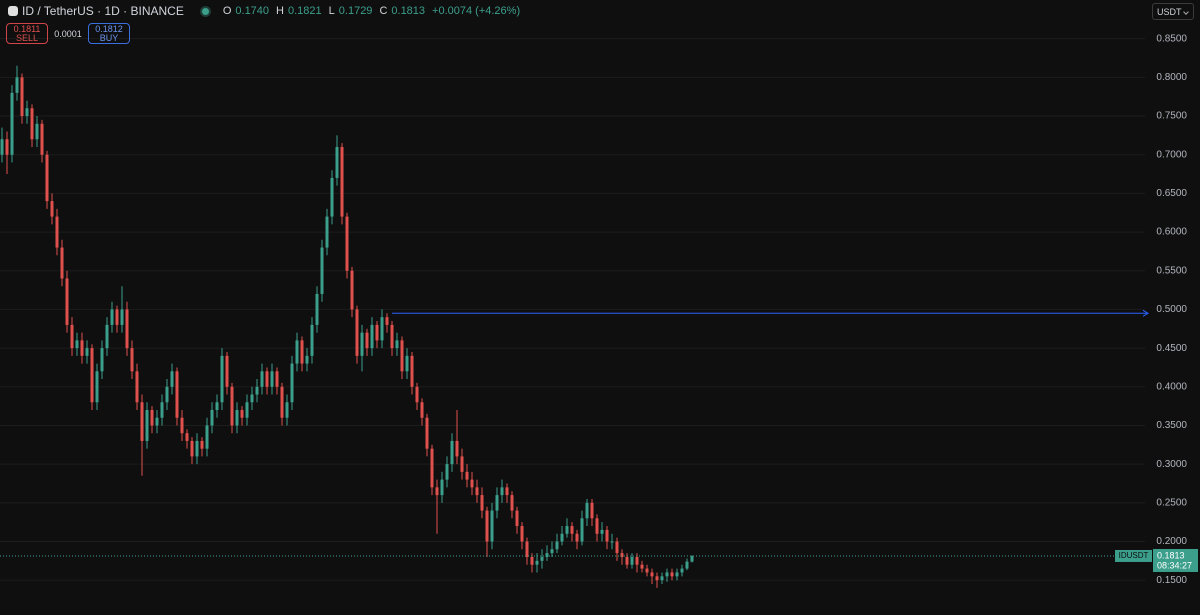 This screenshot has width=1200, height=615. I want to click on sell-button: 0.1811 SELL, so click(27, 33).